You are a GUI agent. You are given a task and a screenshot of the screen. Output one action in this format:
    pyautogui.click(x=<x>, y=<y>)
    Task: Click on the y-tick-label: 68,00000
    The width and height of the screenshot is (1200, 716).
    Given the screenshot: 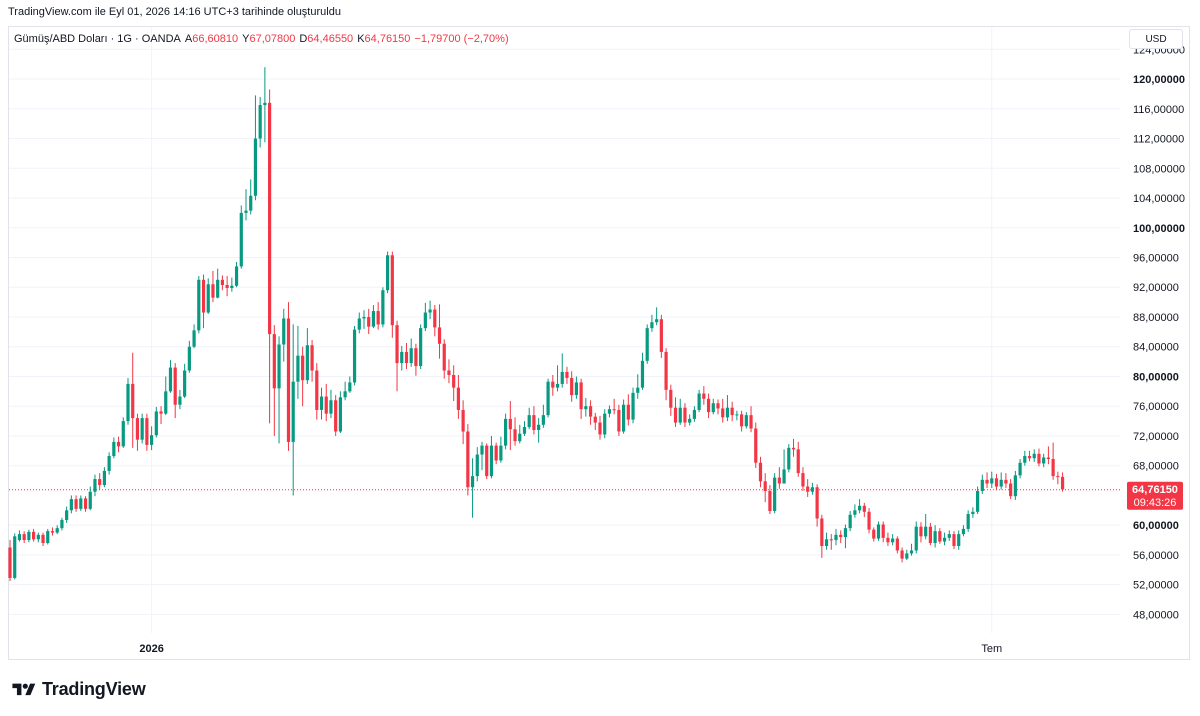 What is the action you would take?
    pyautogui.click(x=1156, y=467)
    